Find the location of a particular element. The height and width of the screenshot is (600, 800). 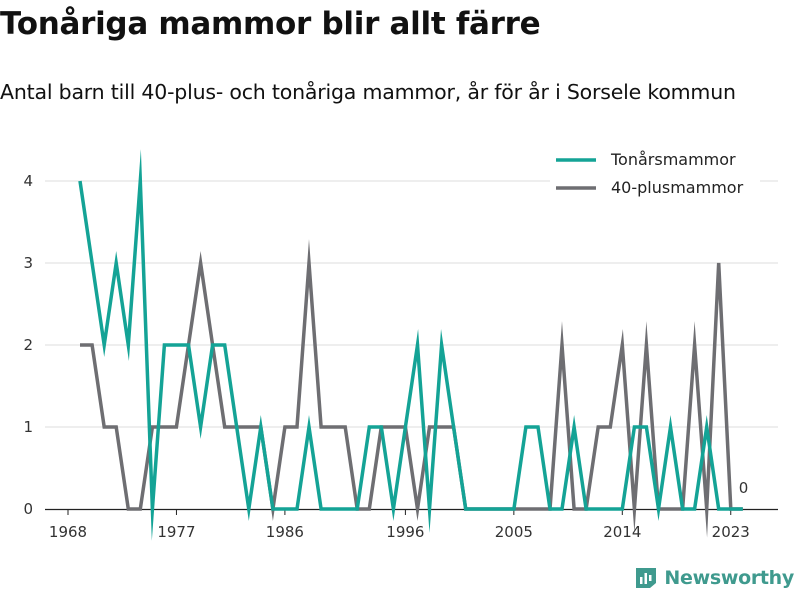

y-tick-label-4: 4 is located at coordinates (28, 181).